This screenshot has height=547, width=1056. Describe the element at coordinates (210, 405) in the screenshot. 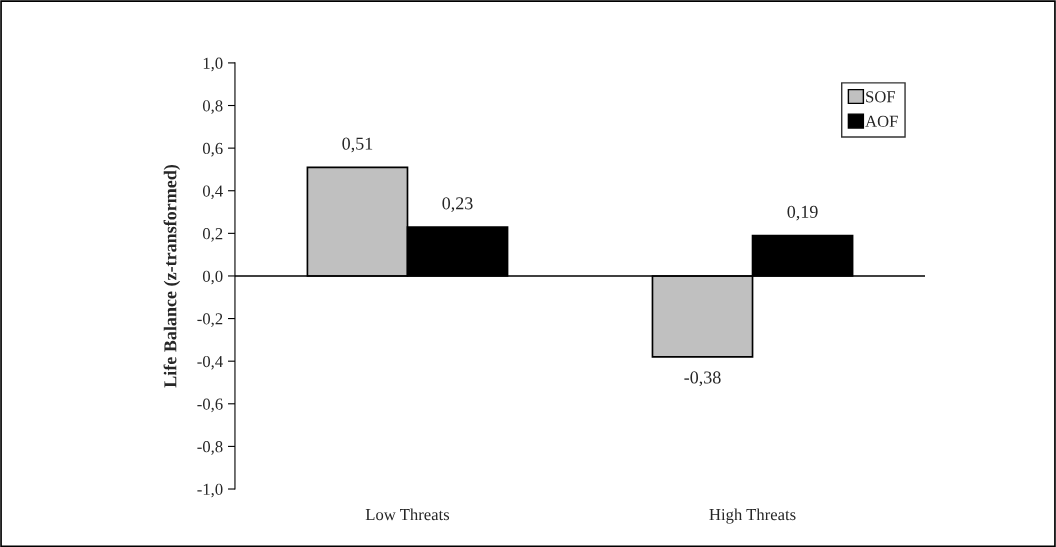

I see `y-tick-label: -0,6` at that location.